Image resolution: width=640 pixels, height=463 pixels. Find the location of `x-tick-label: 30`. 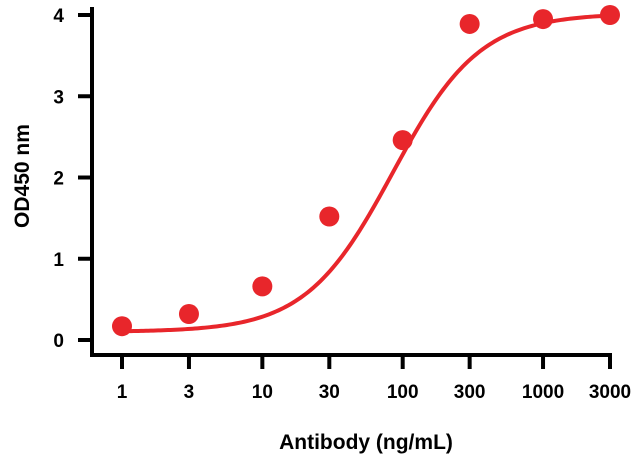

x-tick-label: 30 is located at coordinates (329, 392).